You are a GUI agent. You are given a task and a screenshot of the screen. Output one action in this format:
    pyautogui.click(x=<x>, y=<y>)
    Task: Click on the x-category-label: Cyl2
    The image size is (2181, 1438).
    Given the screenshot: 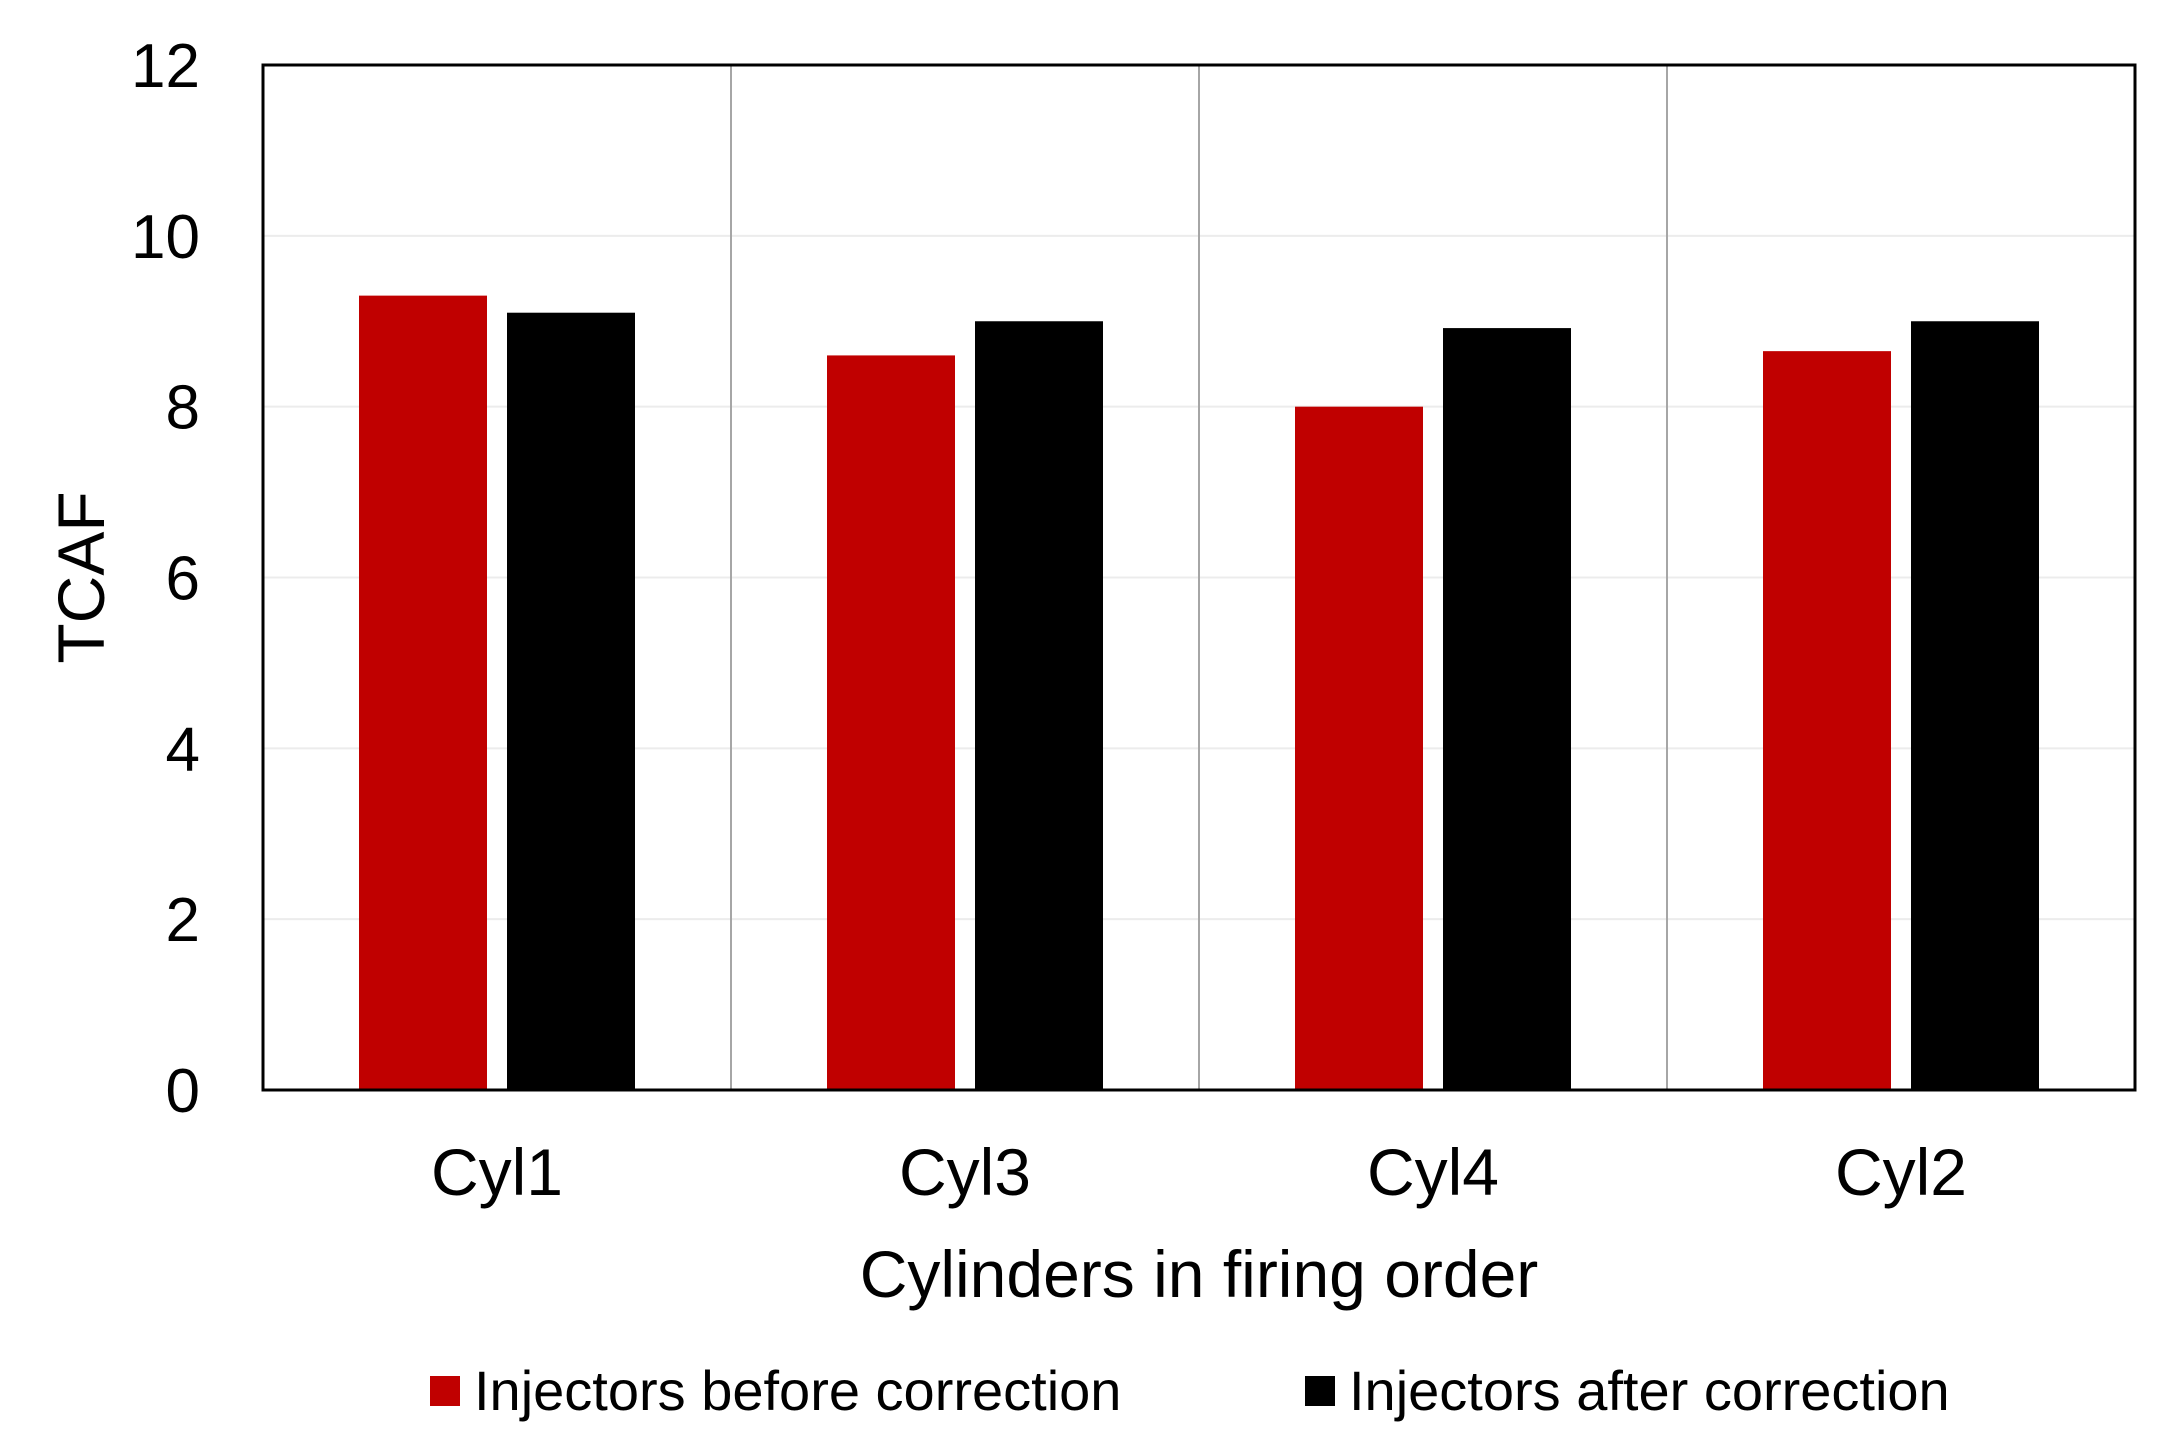 What is the action you would take?
    pyautogui.click(x=1901, y=1172)
    